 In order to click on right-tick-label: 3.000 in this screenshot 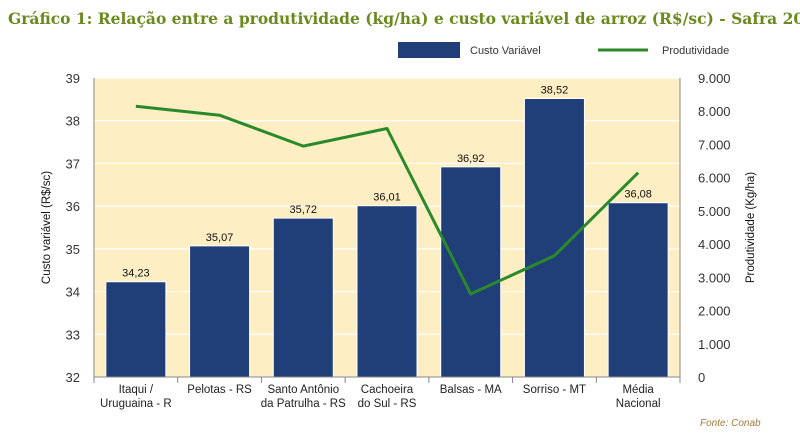, I will do `click(714, 277)`.